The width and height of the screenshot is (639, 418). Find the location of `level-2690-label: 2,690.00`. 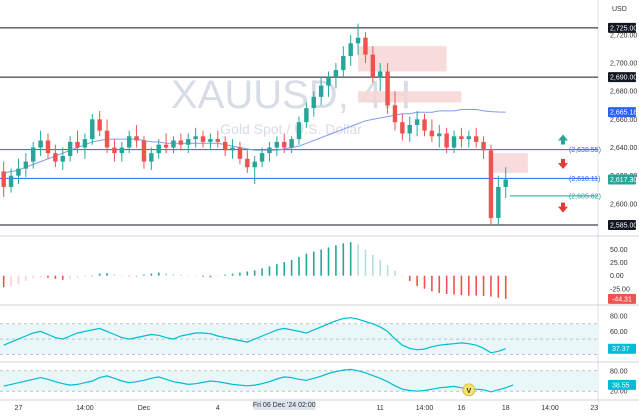

level-2690-label: 2,690.00 is located at coordinates (623, 78).